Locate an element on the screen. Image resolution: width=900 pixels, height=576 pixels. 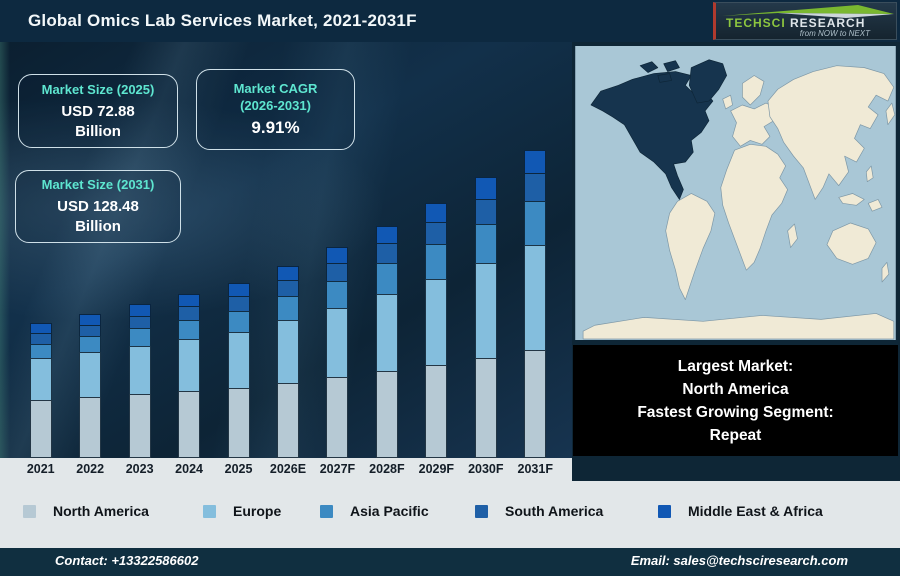
map-scandinavia is located at coordinates (753, 90).